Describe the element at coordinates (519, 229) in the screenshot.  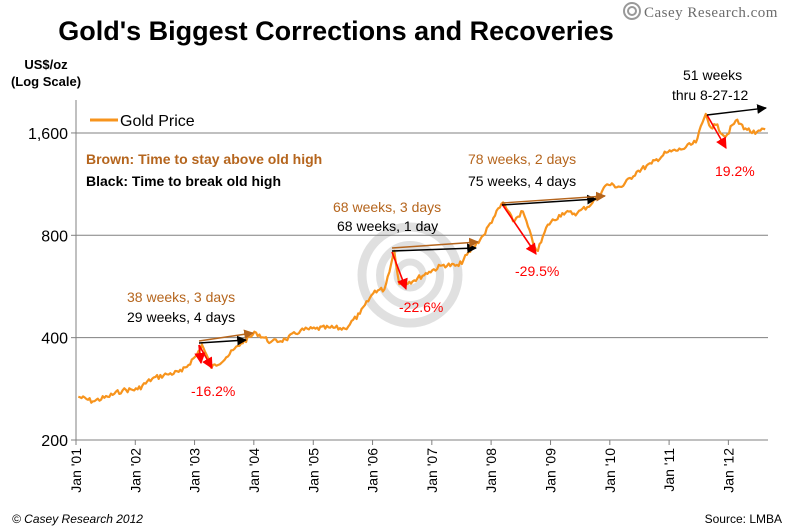
I see `correction-arrow-2008` at that location.